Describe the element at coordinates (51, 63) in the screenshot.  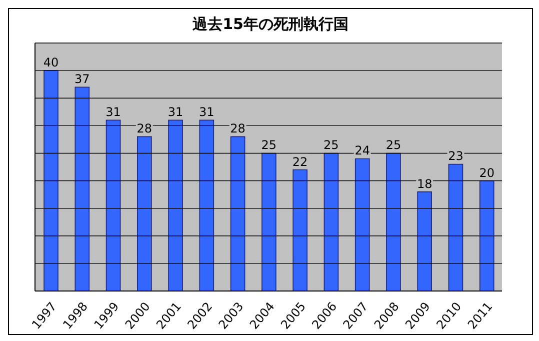
I see `data-label: 40` at that location.